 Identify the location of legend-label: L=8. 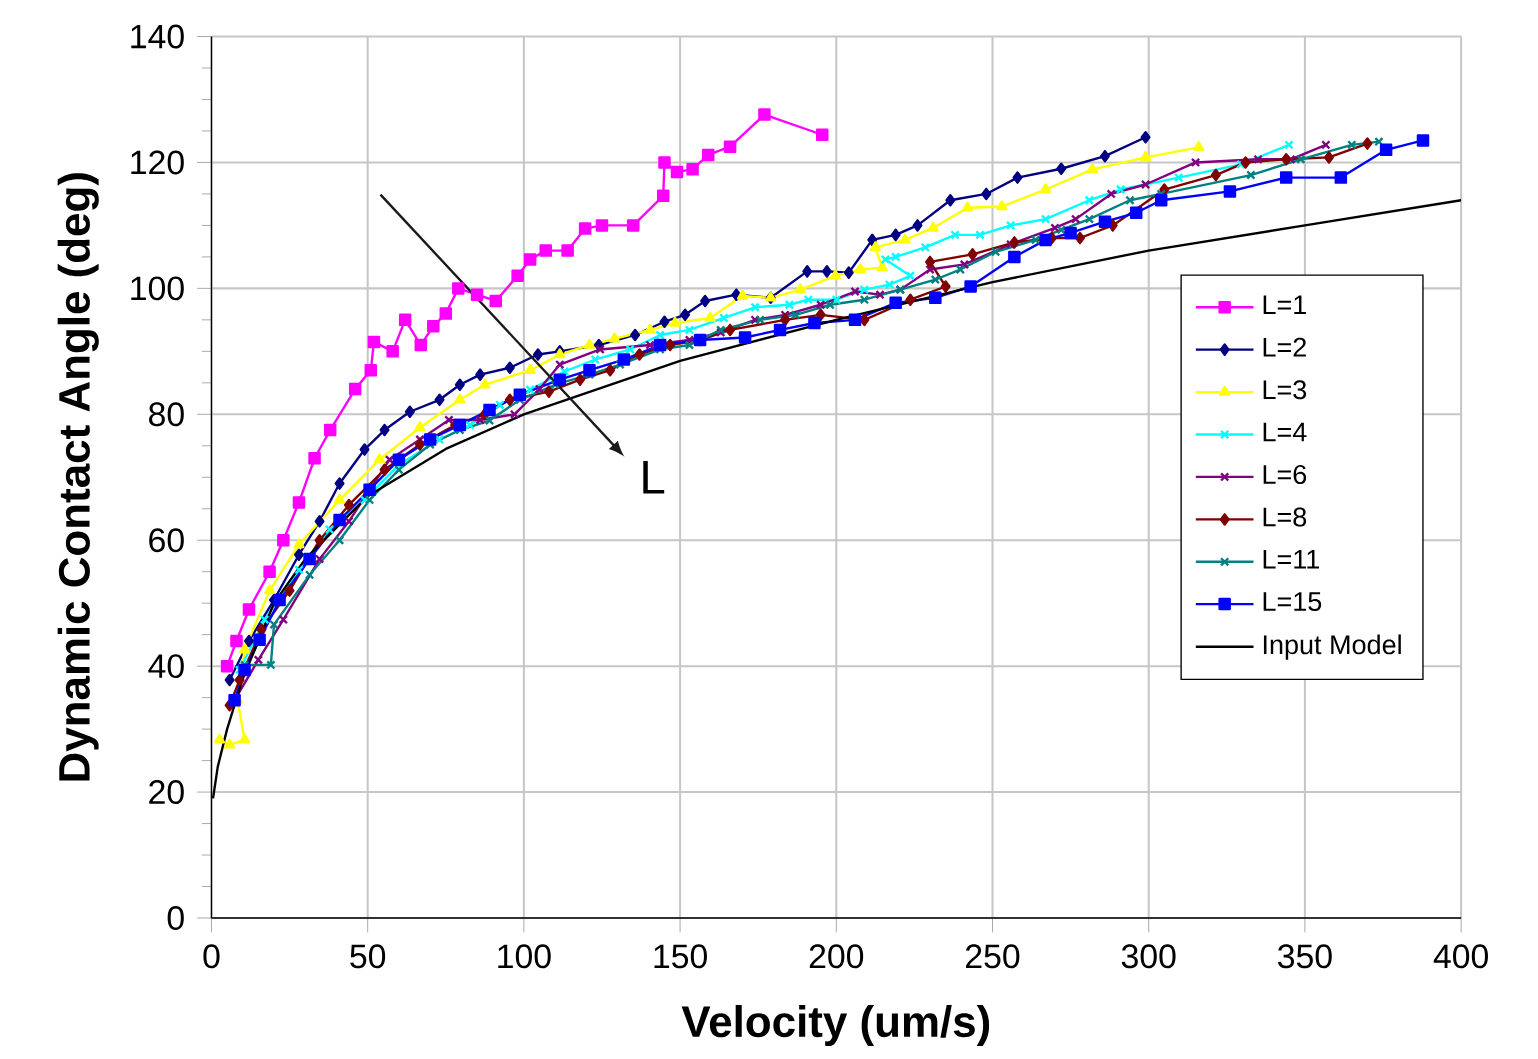
(1285, 517).